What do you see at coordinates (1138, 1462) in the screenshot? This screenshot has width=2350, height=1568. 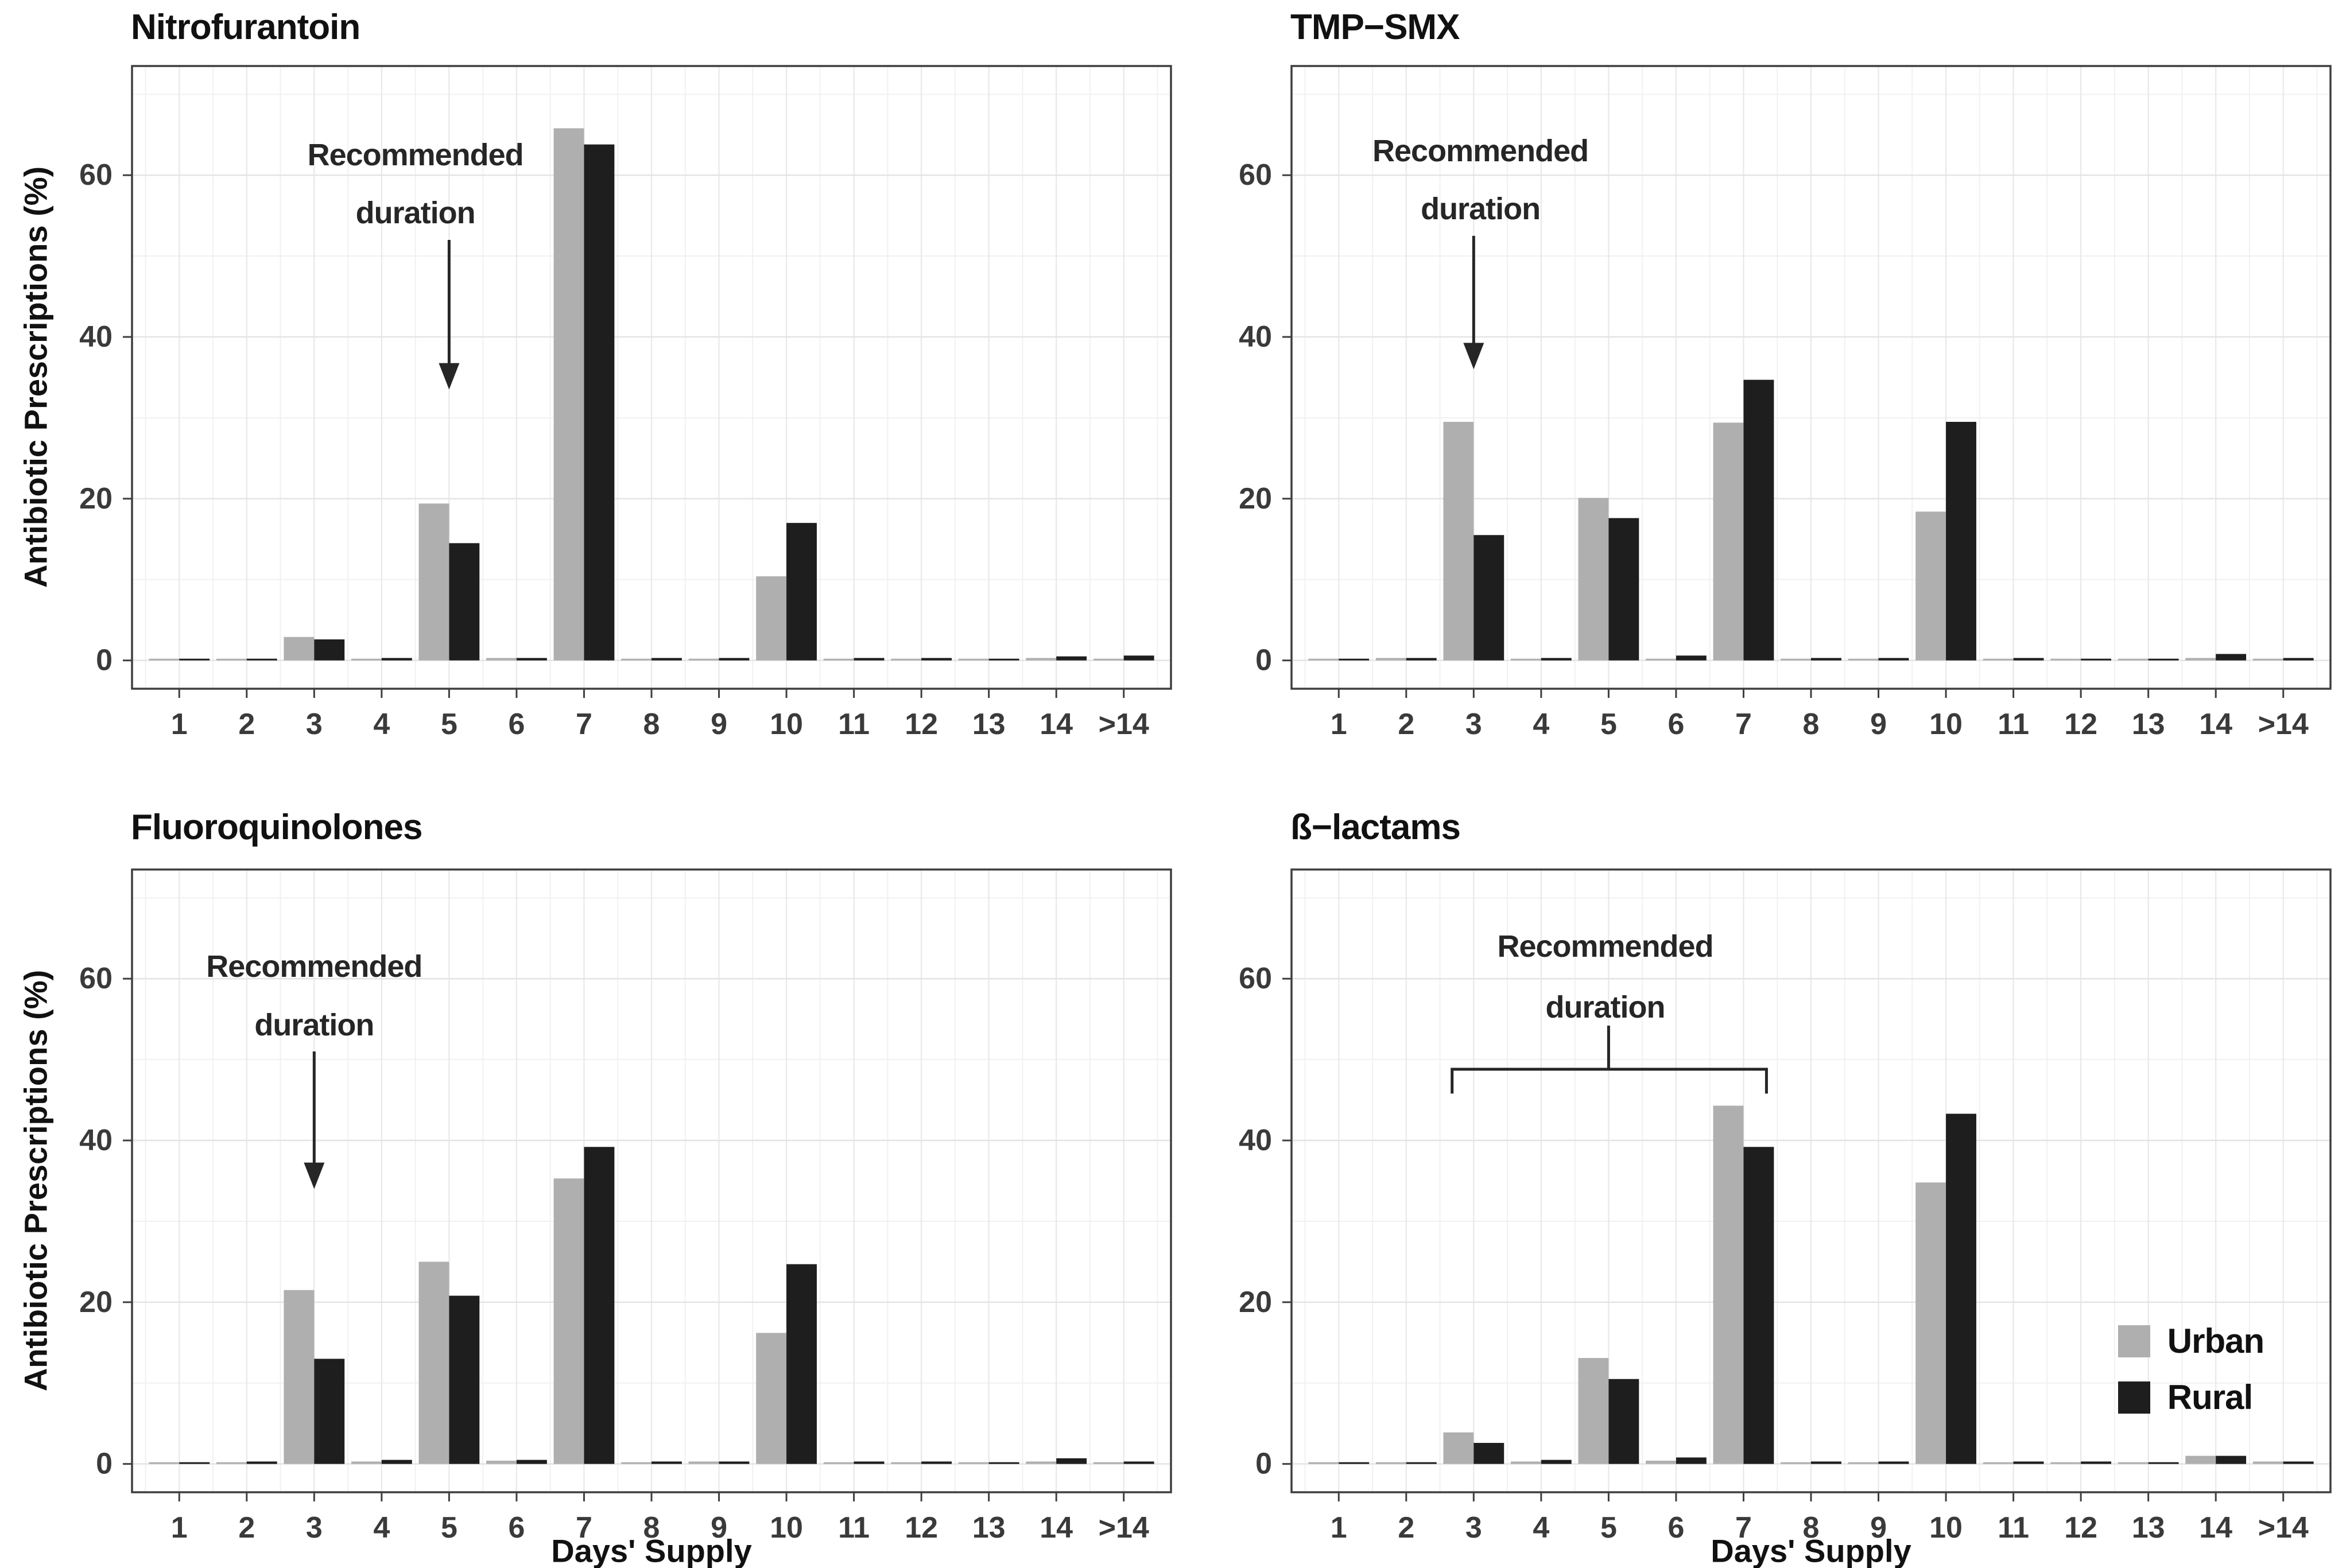 I see `bar-rural->14` at bounding box center [1138, 1462].